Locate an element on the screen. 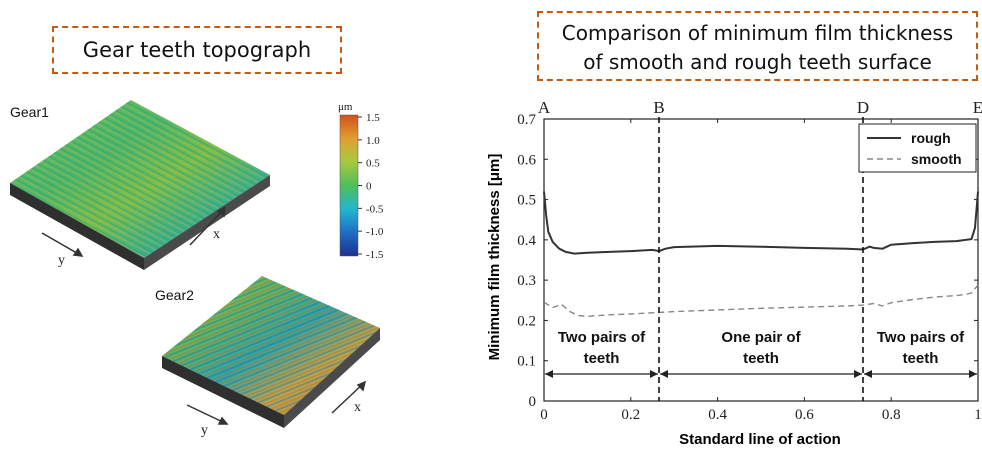  y-tick-label: 0 is located at coordinates (533, 402).